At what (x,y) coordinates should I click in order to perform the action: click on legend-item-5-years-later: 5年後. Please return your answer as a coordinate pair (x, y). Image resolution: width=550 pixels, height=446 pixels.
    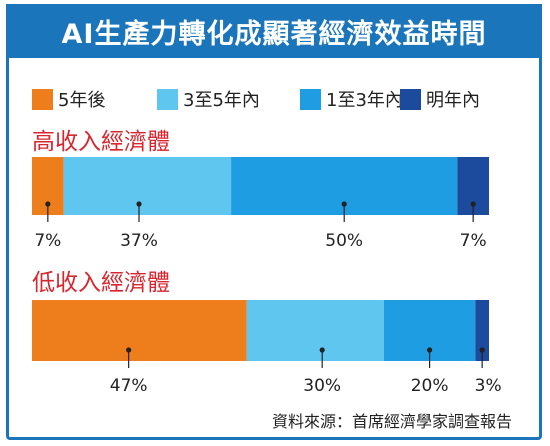
    Looking at the image, I should click on (68, 99).